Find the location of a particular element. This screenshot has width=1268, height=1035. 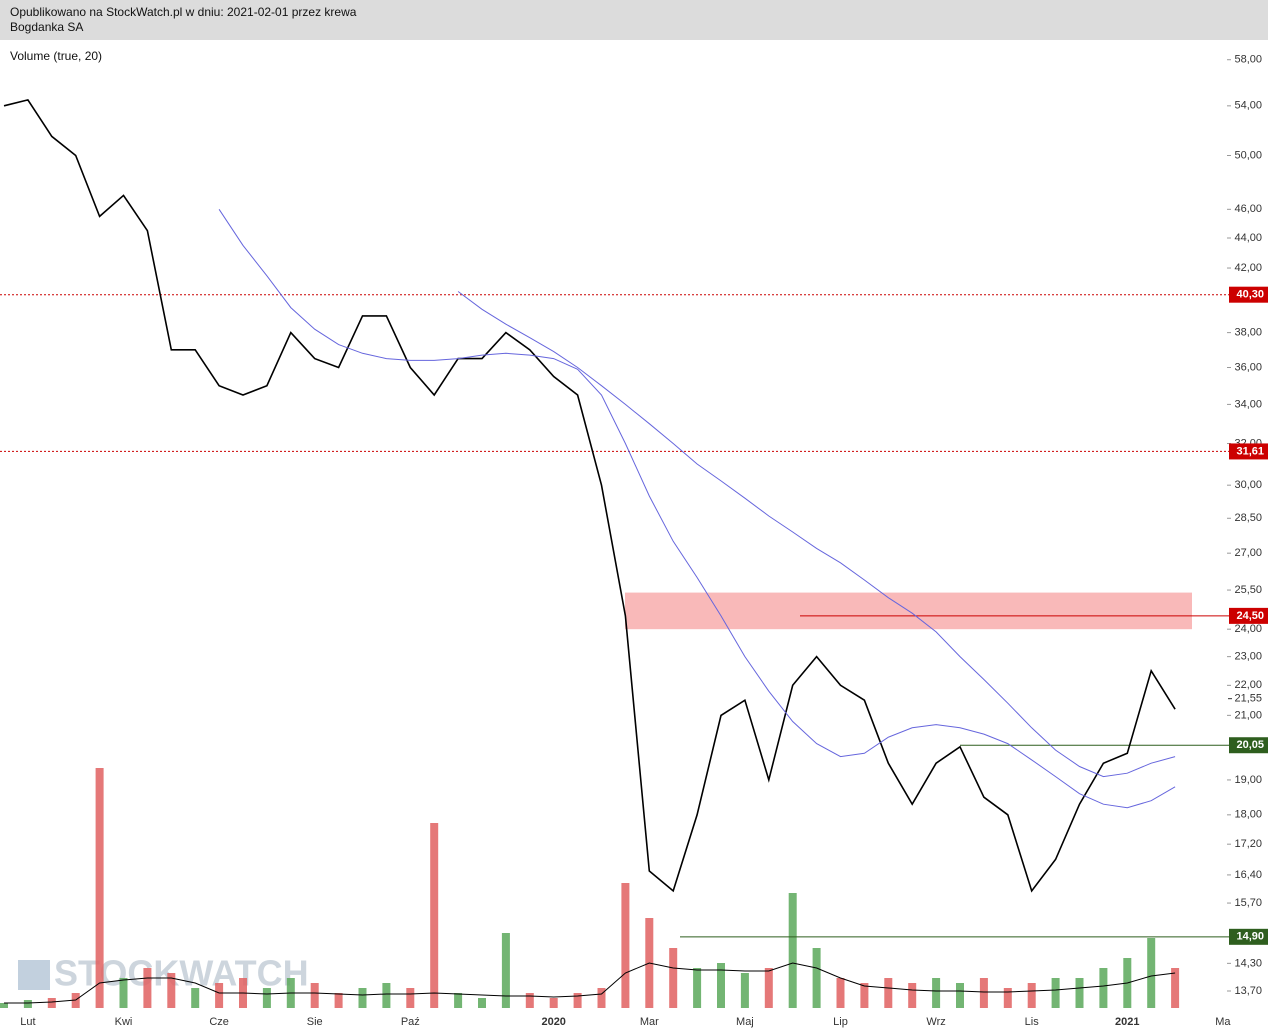

x-tick-label: Lis is located at coordinates (1032, 1022).